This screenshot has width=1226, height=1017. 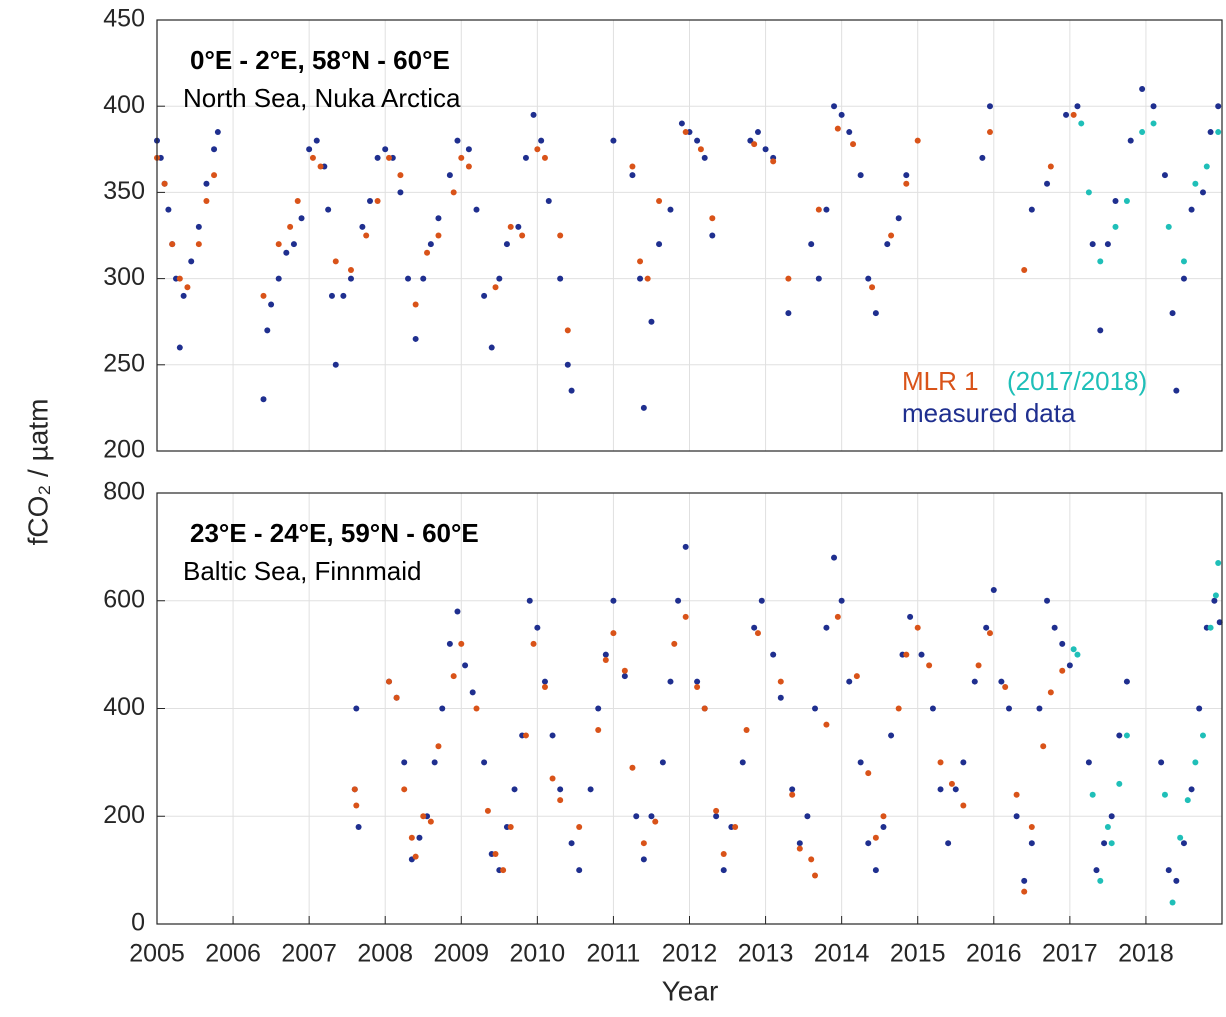 I want to click on x-axis-label: Year, so click(x=690, y=990).